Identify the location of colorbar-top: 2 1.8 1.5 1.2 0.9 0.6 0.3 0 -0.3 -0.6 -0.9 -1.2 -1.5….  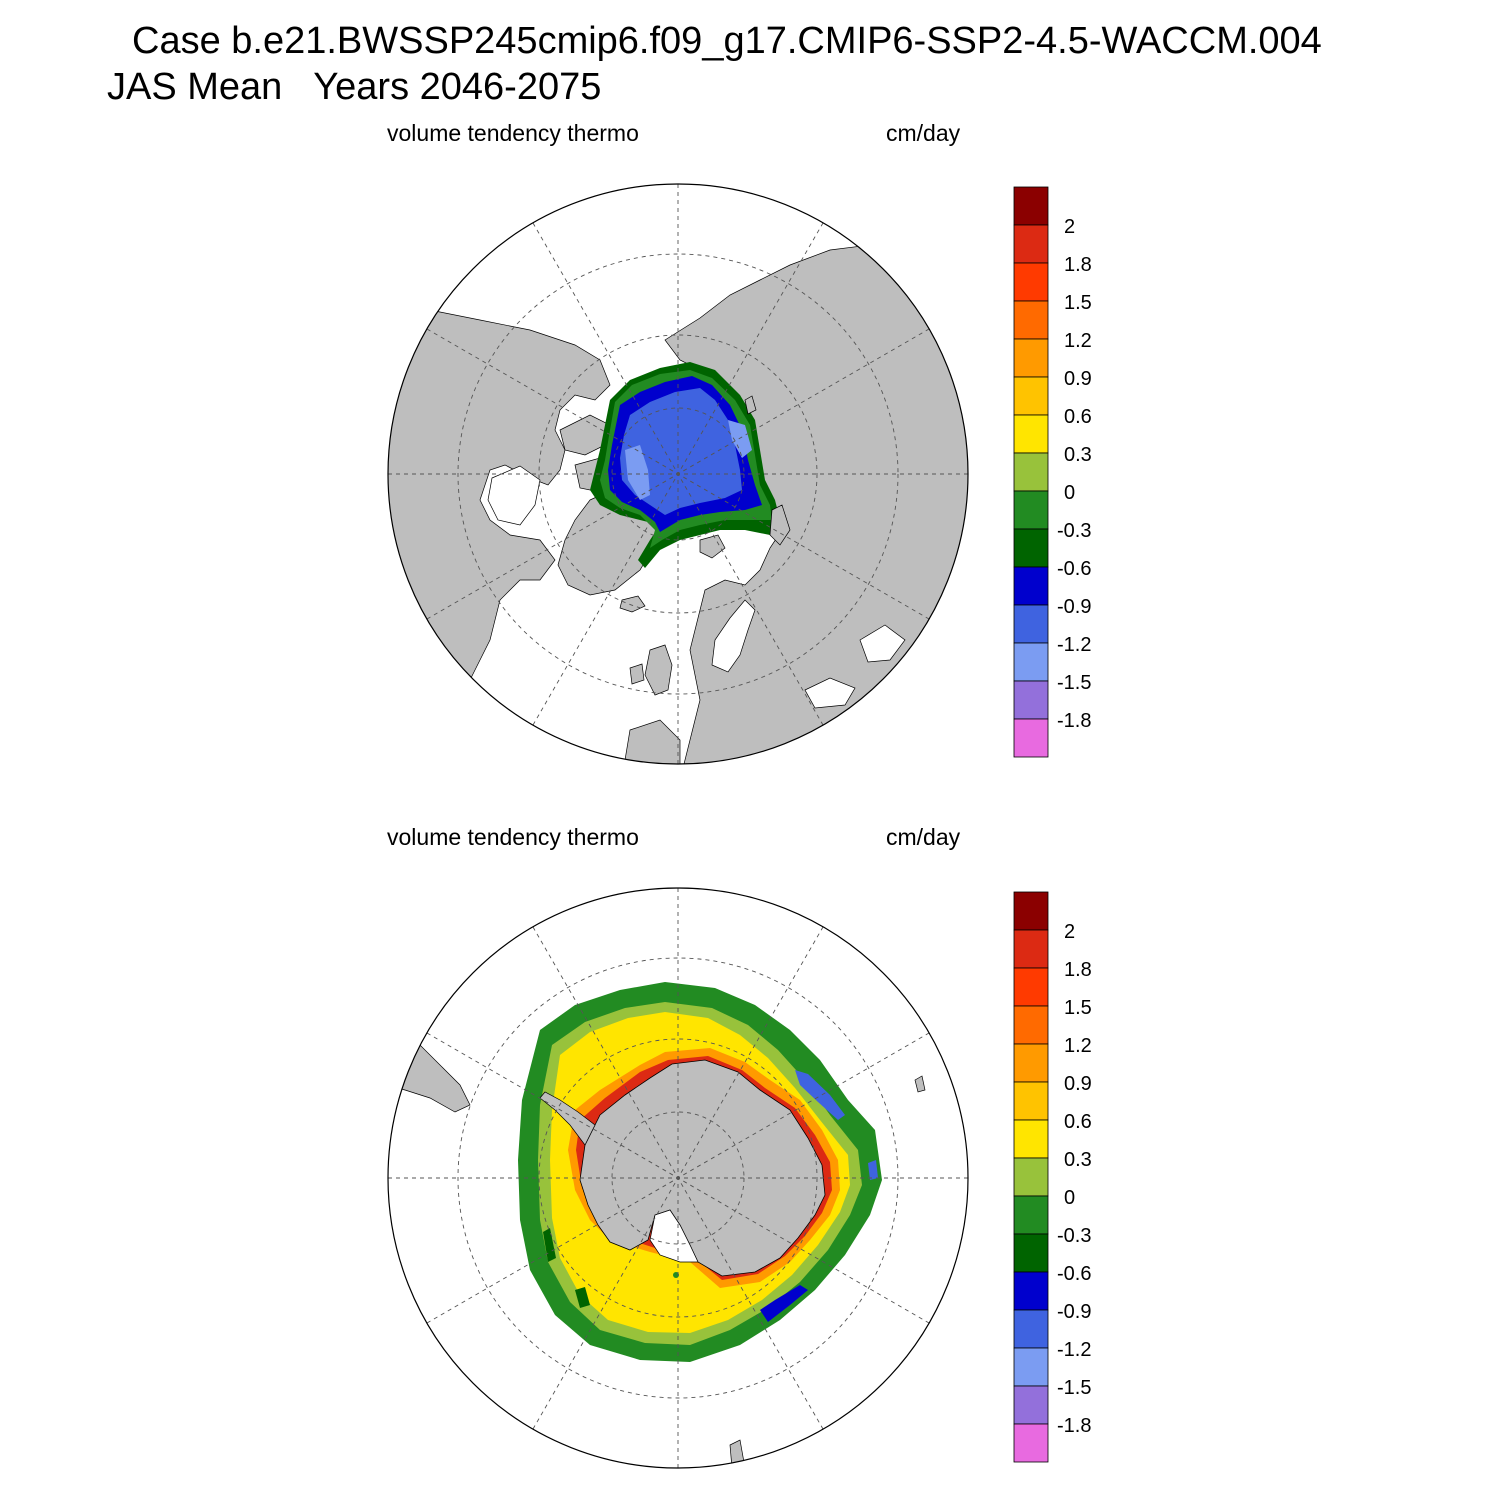
(1052, 472).